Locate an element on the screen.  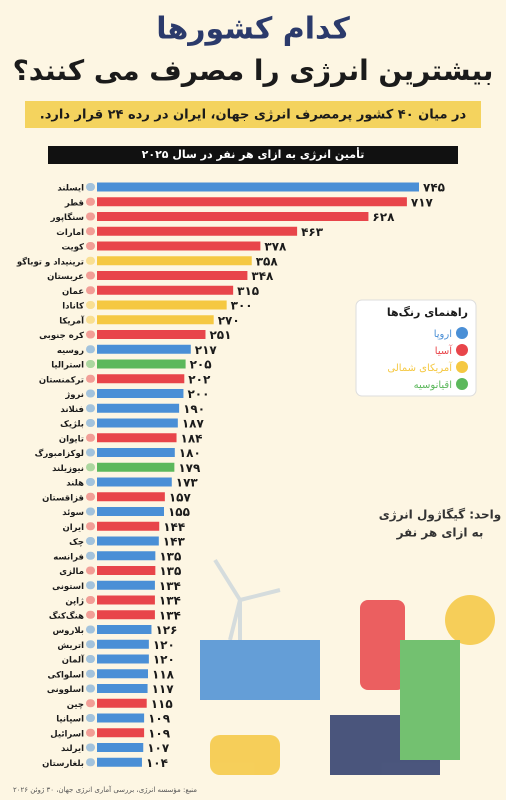
category-label: مالزی is located at coordinates (71, 572).